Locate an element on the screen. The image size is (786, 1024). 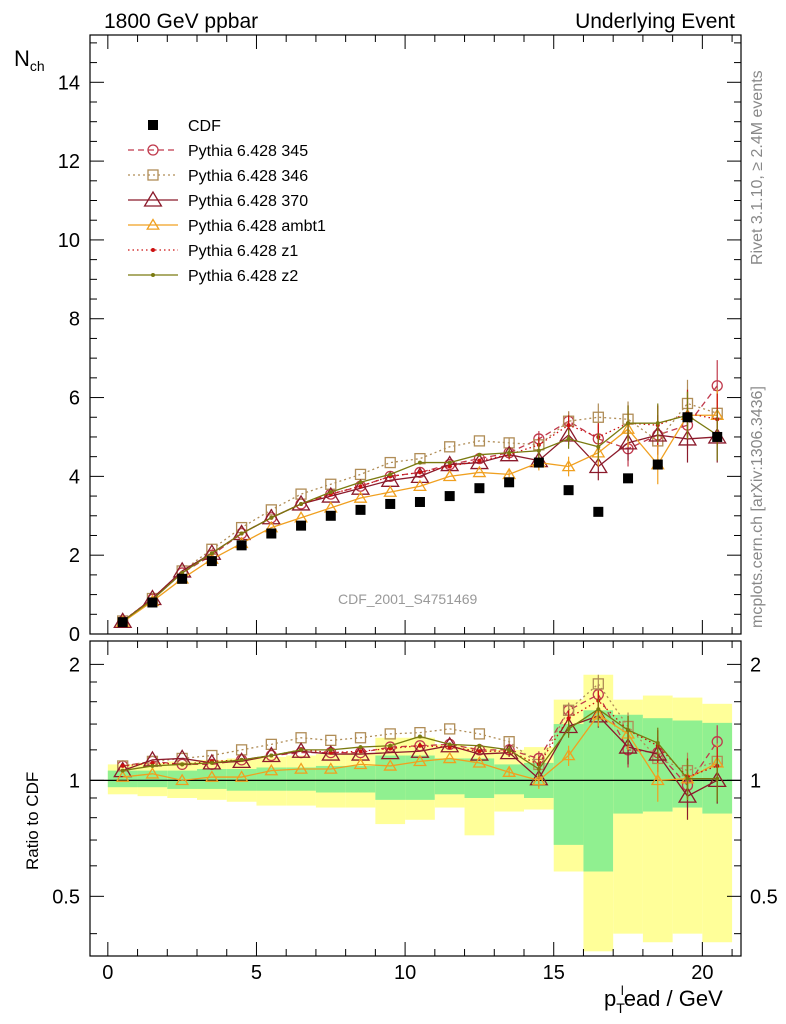
x-axis-label: pTlead / GeV is located at coordinates (663, 999).